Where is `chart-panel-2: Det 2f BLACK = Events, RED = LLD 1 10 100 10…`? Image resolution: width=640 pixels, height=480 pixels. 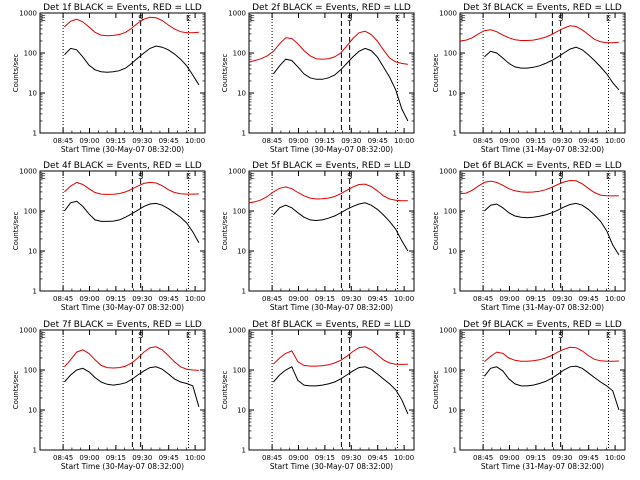
chart-panel-2: Det 2f BLACK = Events, RED = LLD 1 10 100 10… is located at coordinates (318, 78).